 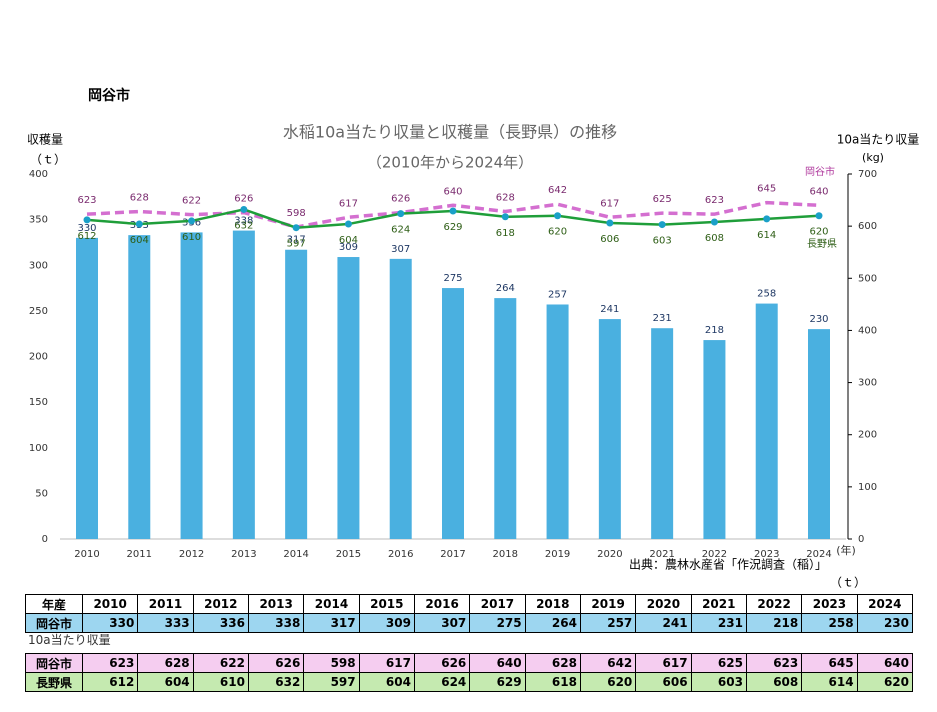 I want to click on cell: 617, so click(x=386, y=663).